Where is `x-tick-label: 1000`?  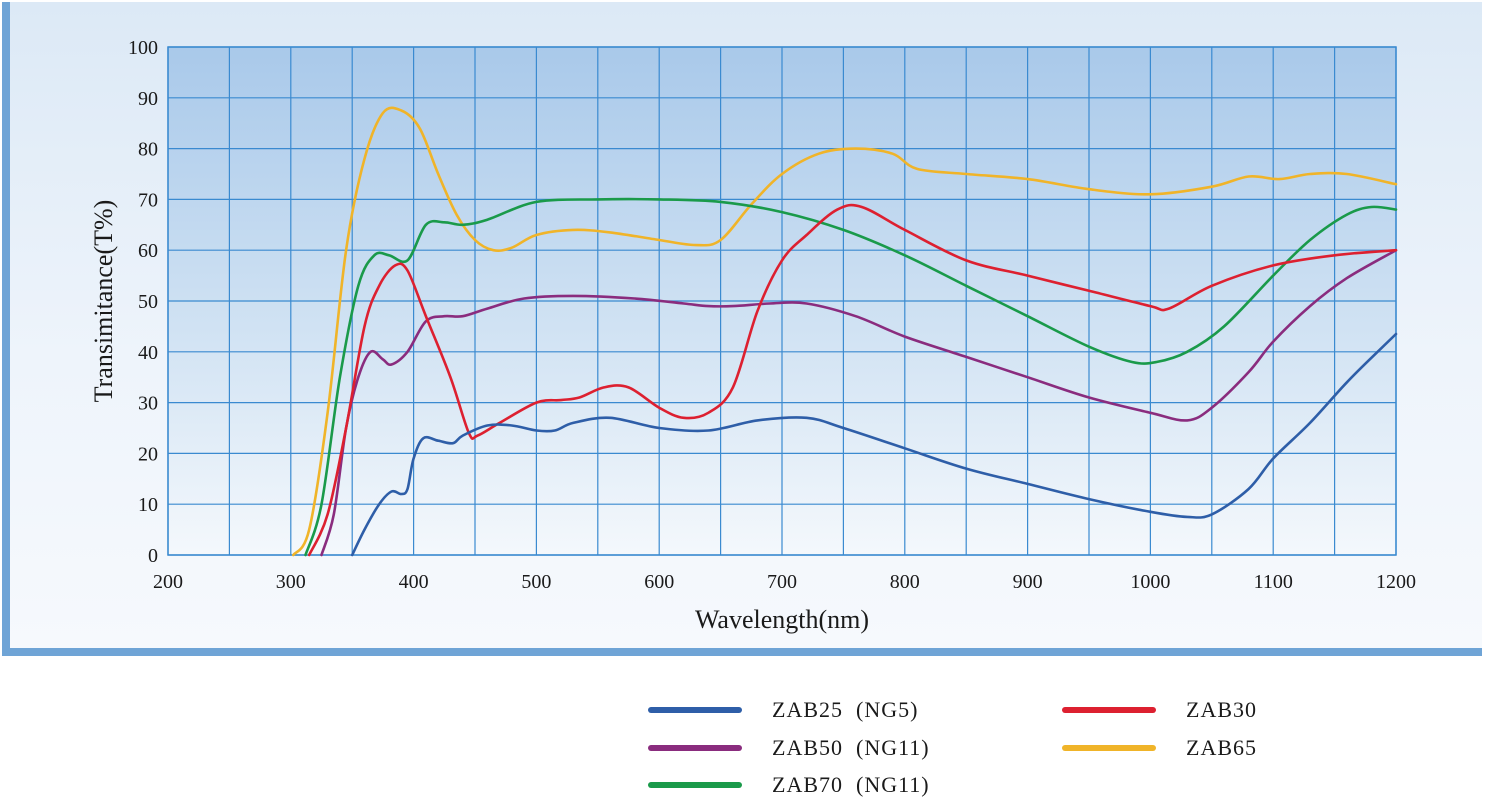 x-tick-label: 1000 is located at coordinates (1150, 582).